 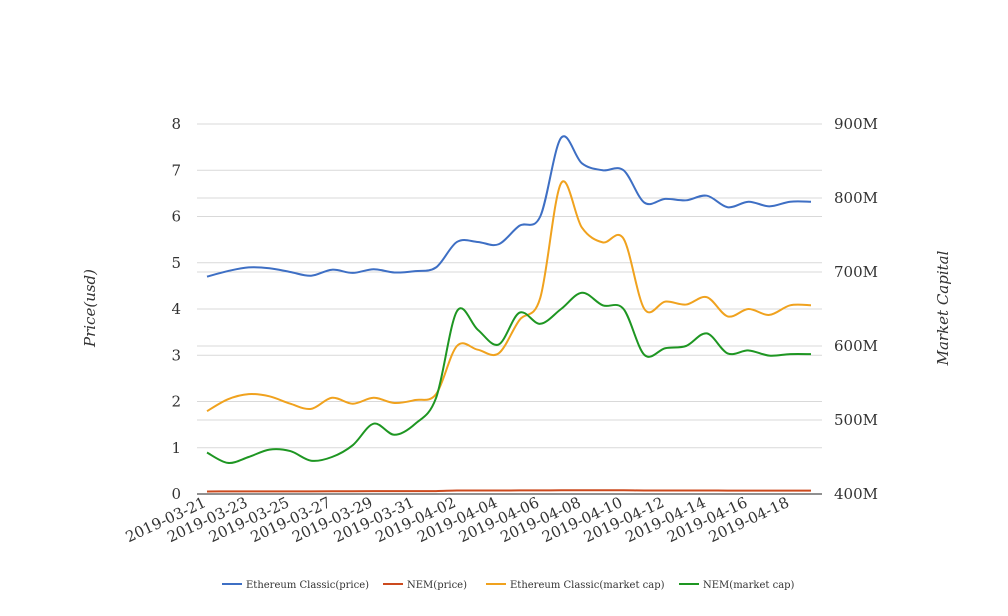 What do you see at coordinates (307, 585) in the screenshot?
I see `legend-label-ethereum-classic-price: Ethereum Classic(price)` at bounding box center [307, 585].